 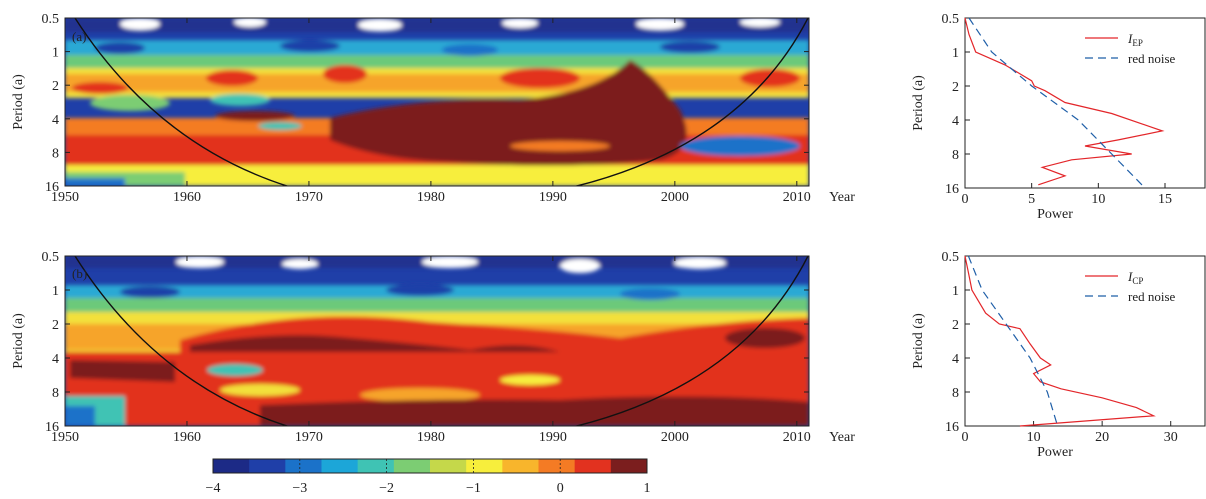 I want to click on colorbar-tick-label: 1, so click(x=647, y=488).